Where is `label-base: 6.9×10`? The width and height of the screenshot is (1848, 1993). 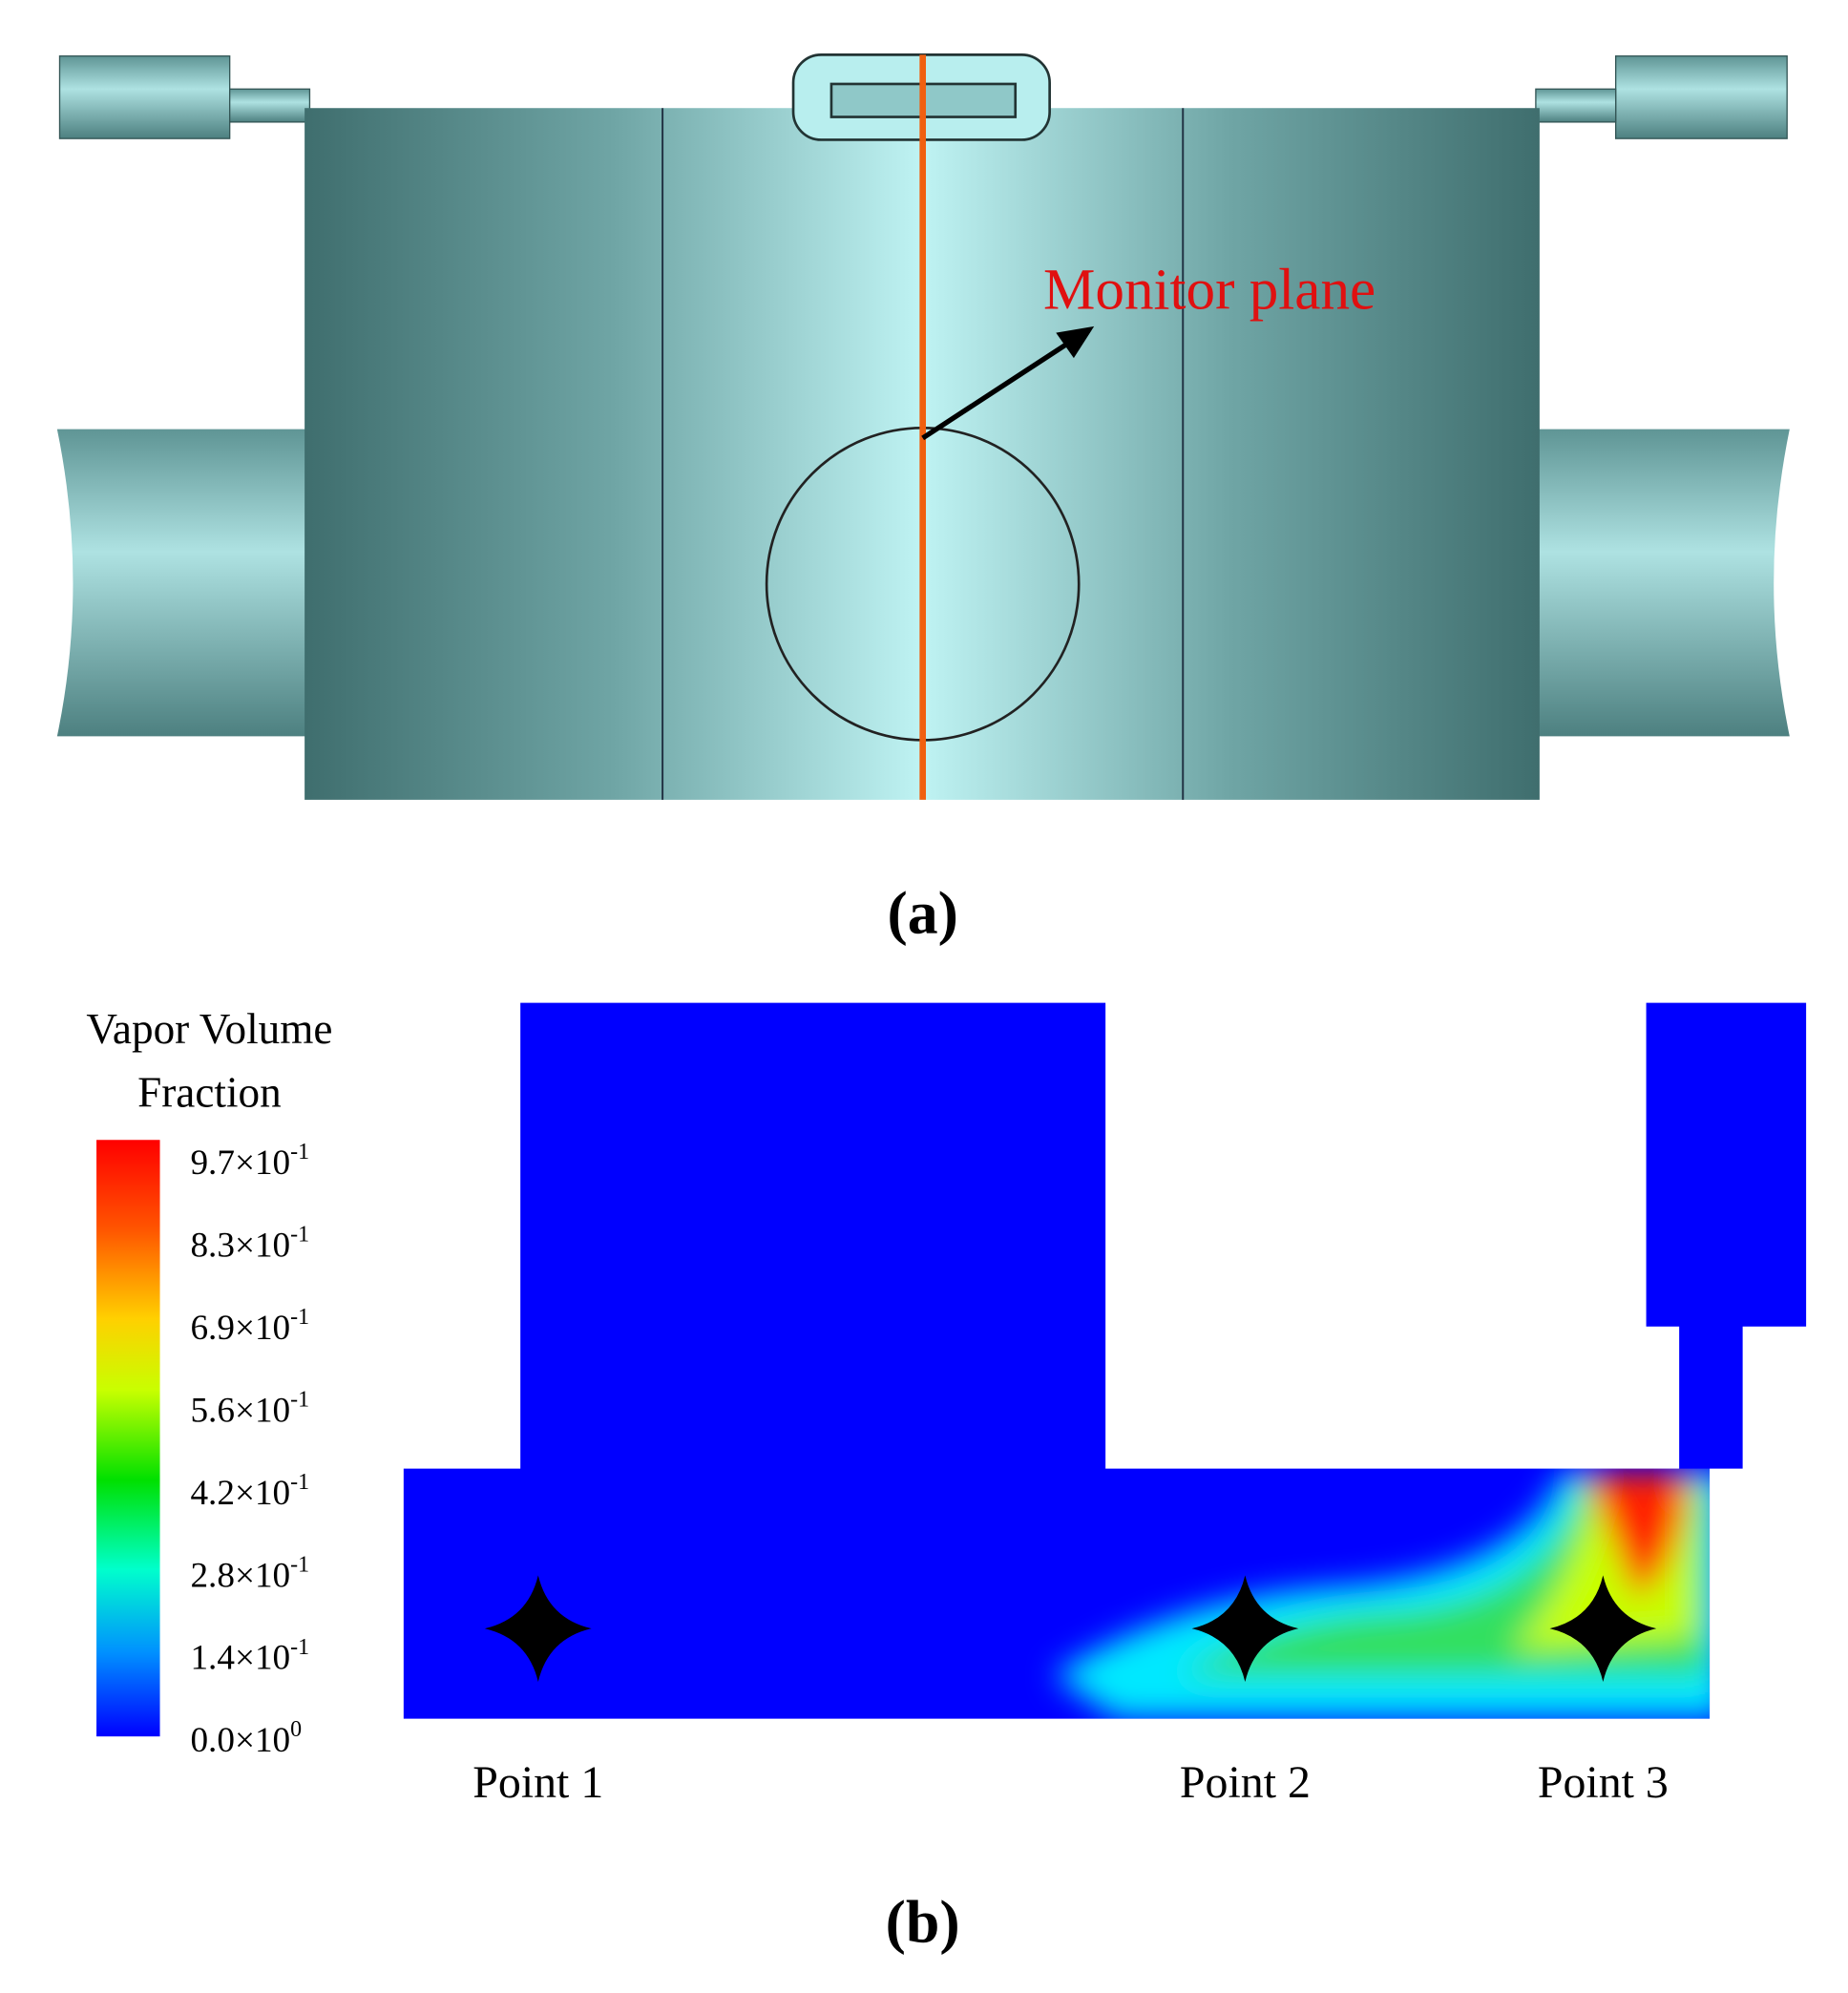 label-base: 6.9×10 is located at coordinates (240, 1328).